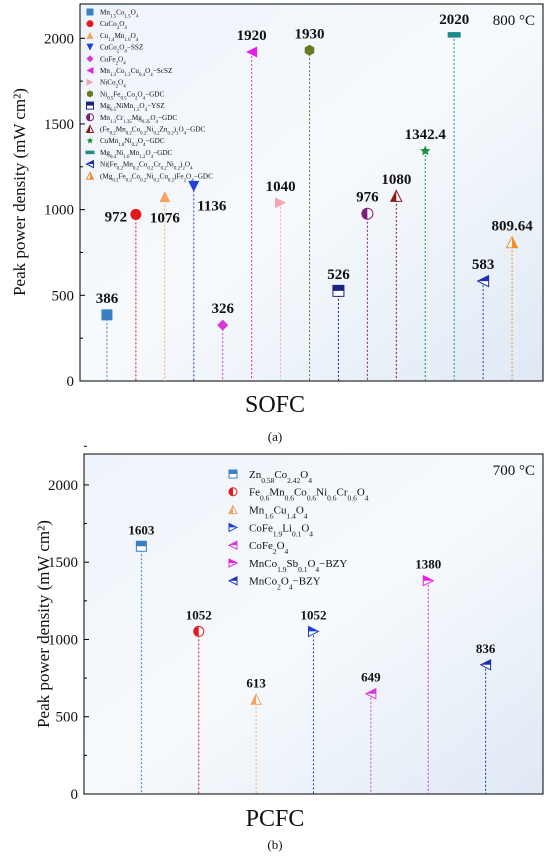 The width and height of the screenshot is (550, 860). What do you see at coordinates (59, 211) in the screenshot?
I see `sofc-ytick-label-2: 1000` at bounding box center [59, 211].